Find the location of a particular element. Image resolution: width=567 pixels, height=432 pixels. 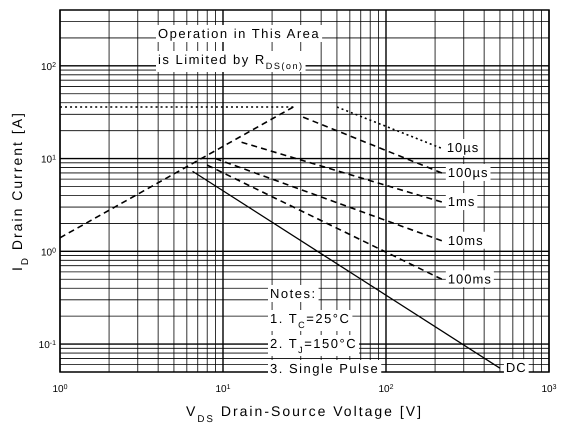

annotation: 2. T$_{J}$=150°C is located at coordinates (314, 345).